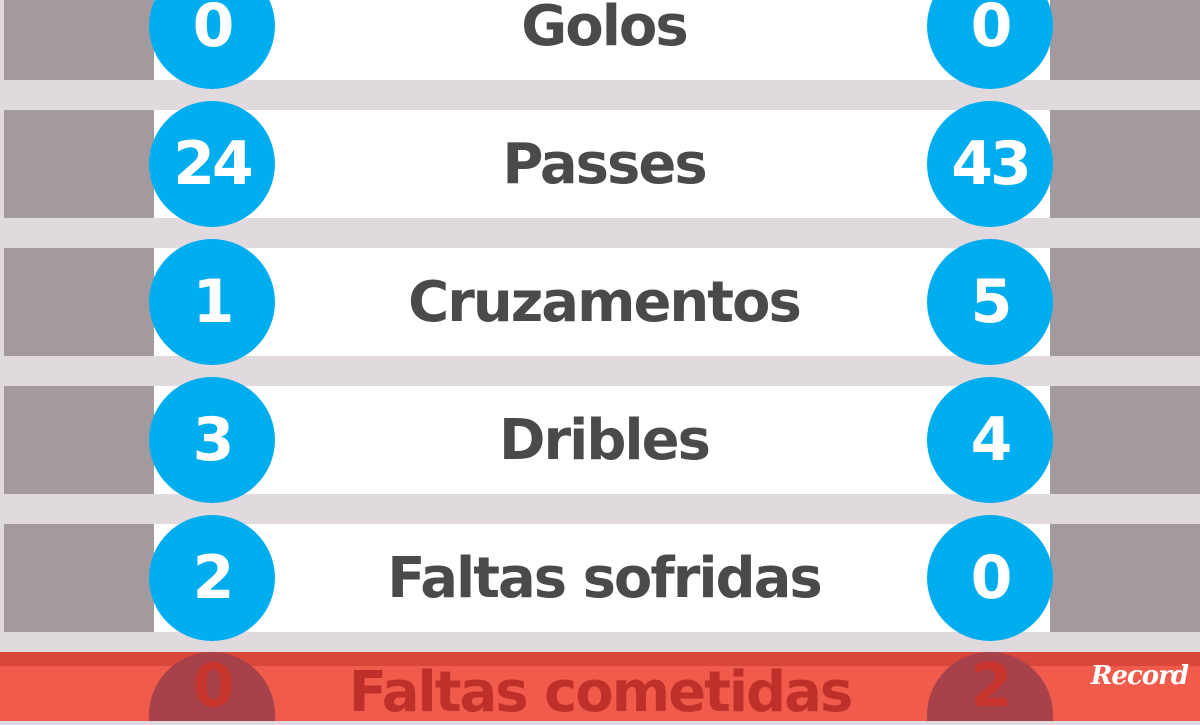 This screenshot has height=725, width=1200. I want to click on stat-label: Golos, so click(604, 29).